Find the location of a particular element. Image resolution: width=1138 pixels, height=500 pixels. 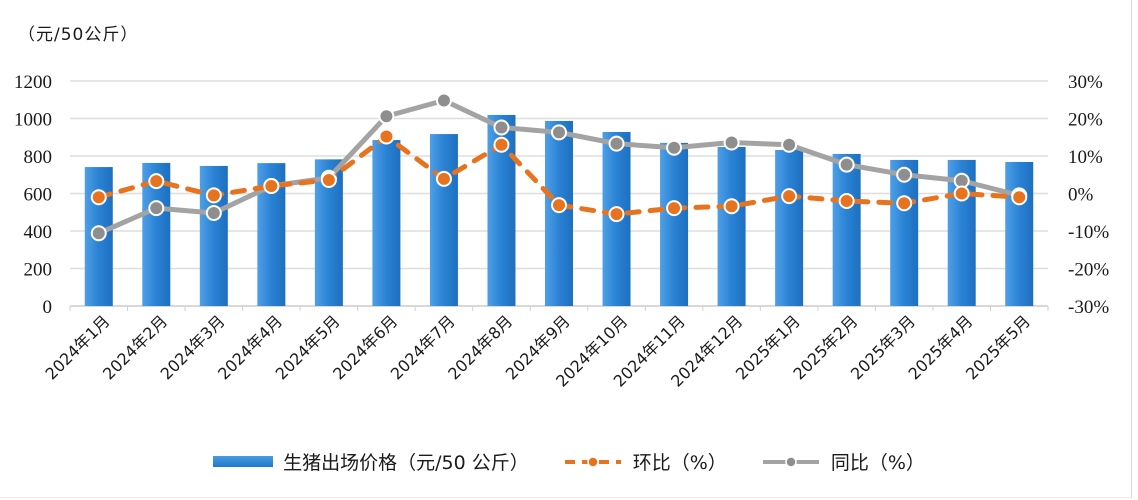

left-axis-tick: 1200 is located at coordinates (33, 82).